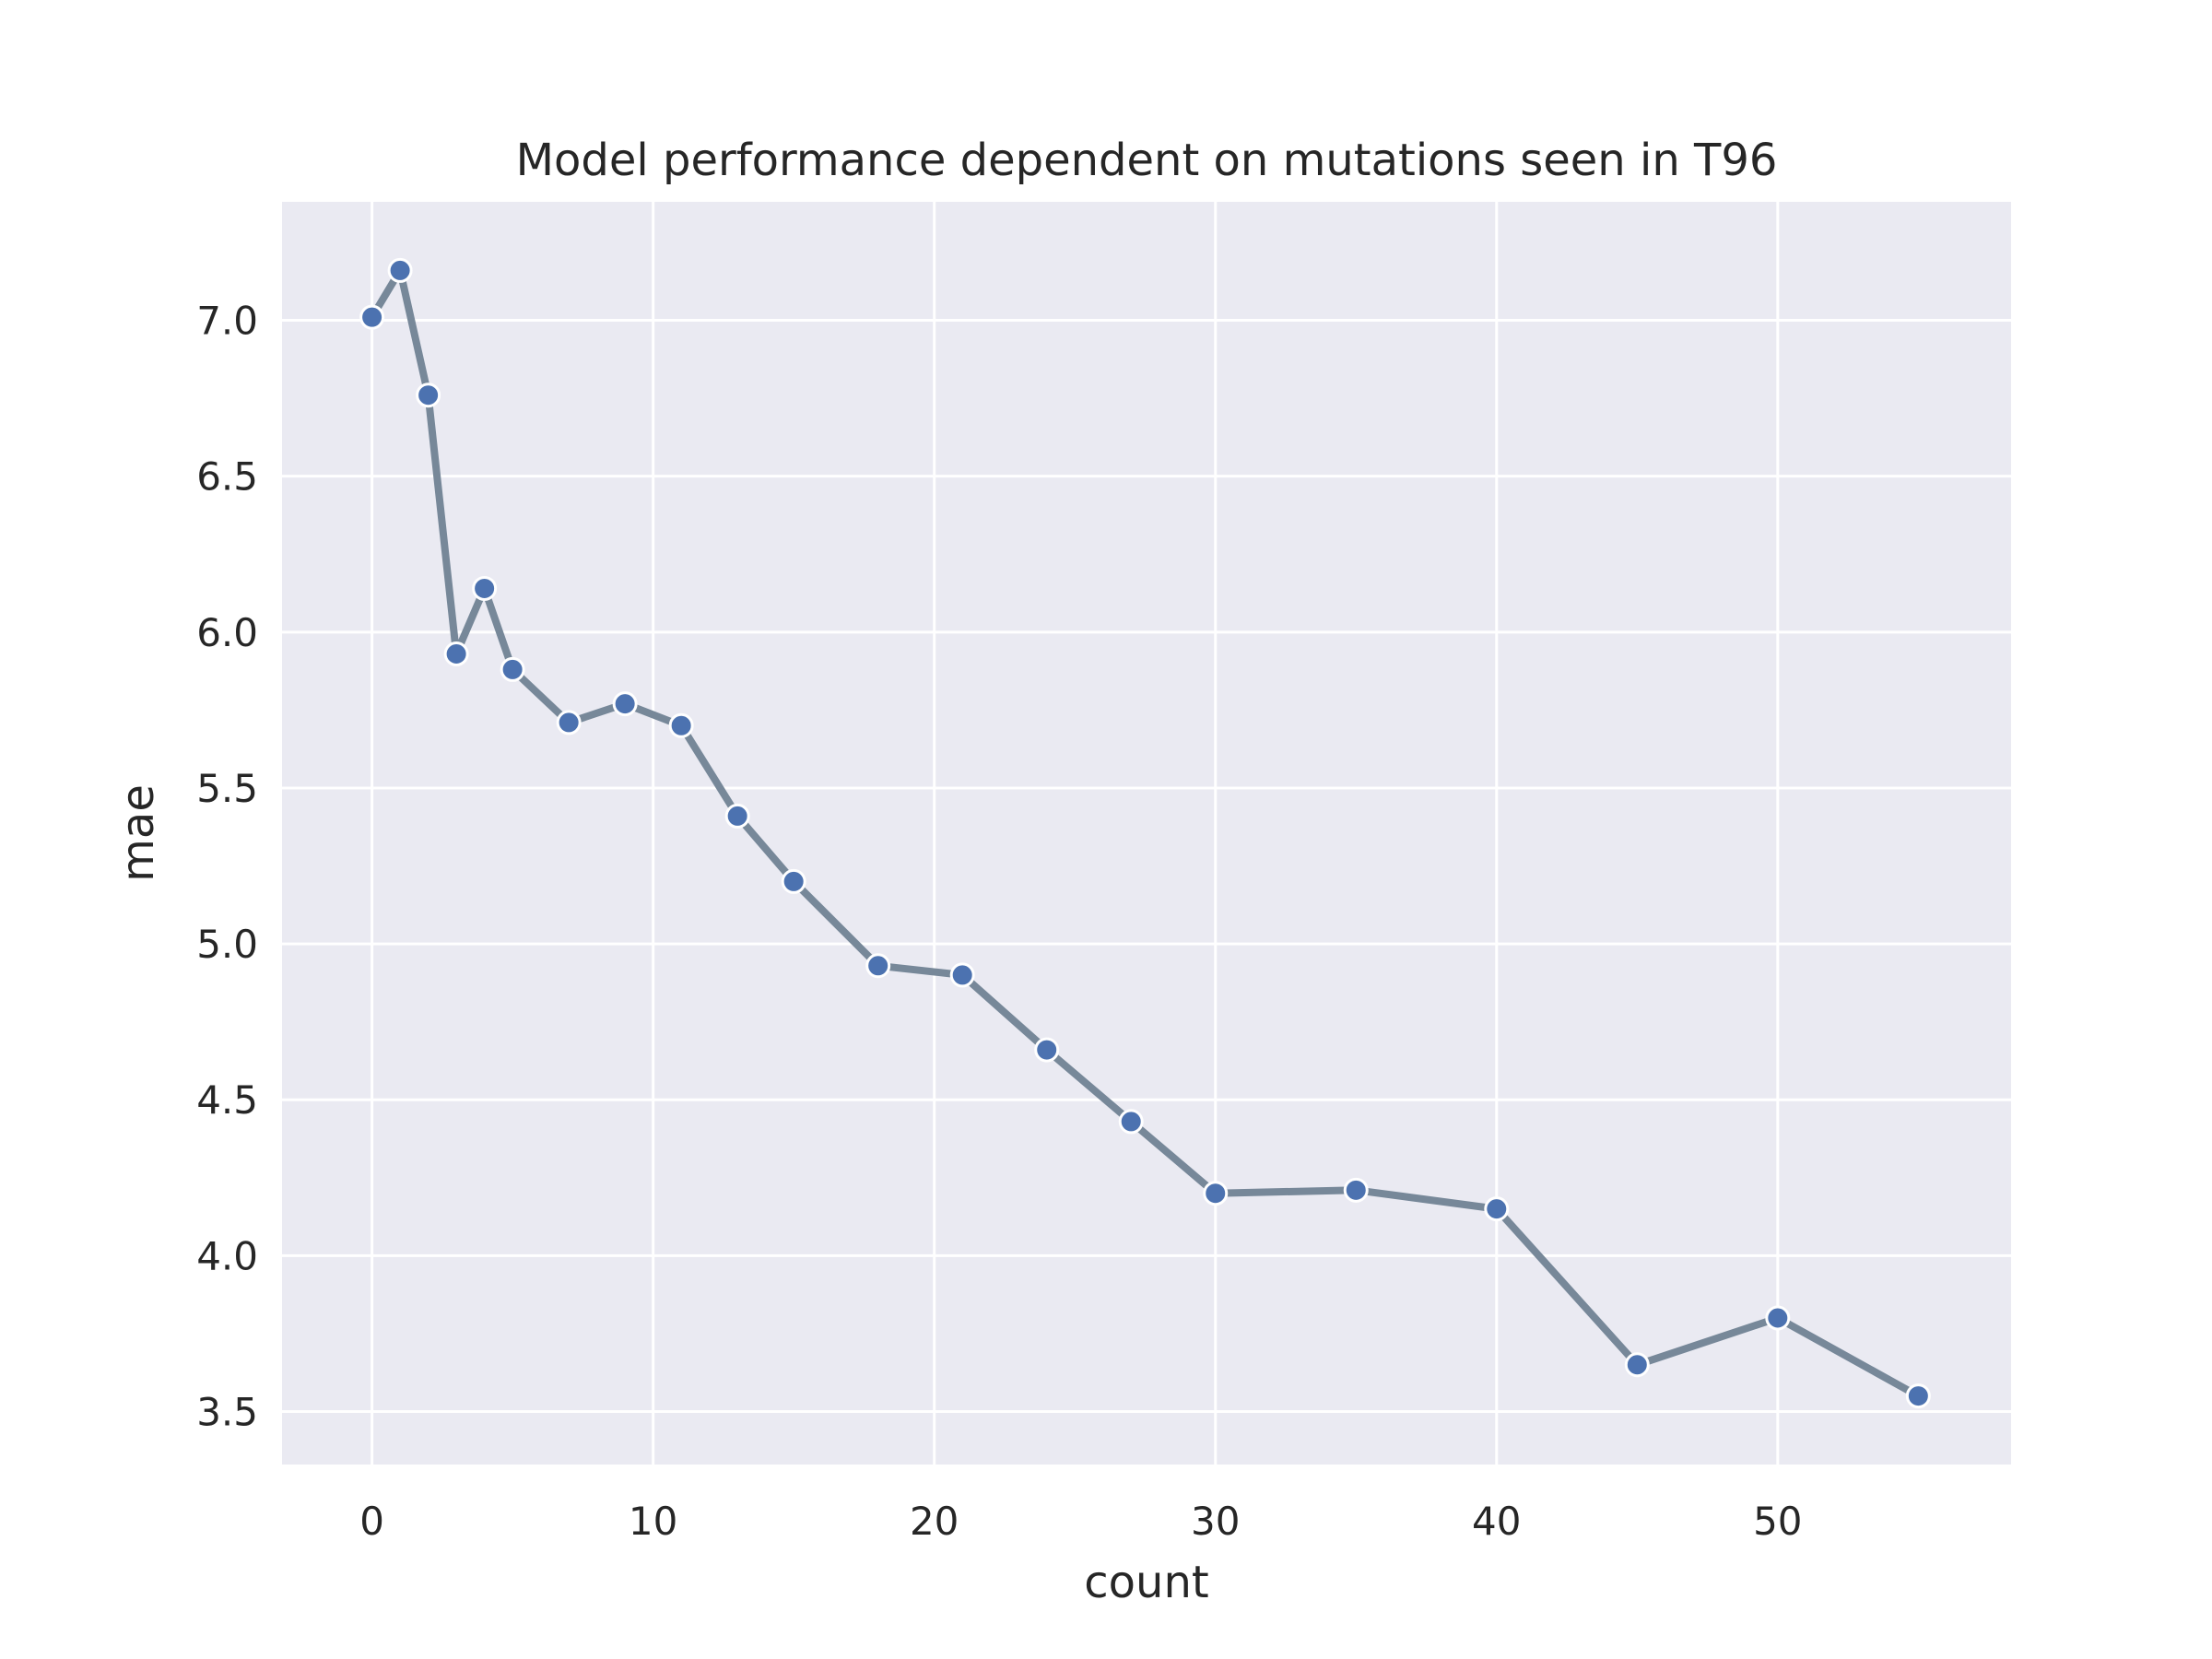  Describe the element at coordinates (227, 1411) in the screenshot. I see `y-tick-label: 3.5` at that location.